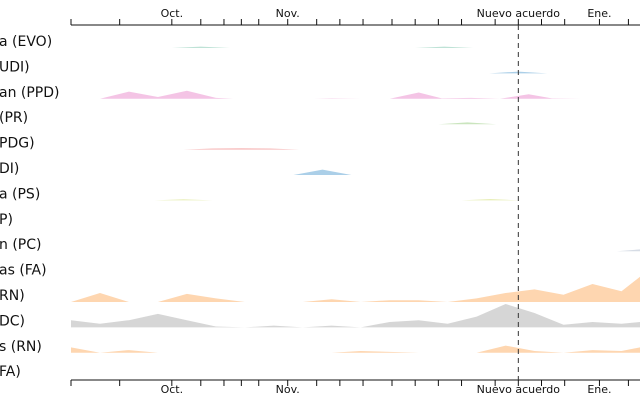 This screenshot has height=400, width=640. What do you see at coordinates (23, 271) in the screenshot?
I see `row-label-10: as (FA)` at bounding box center [23, 271].